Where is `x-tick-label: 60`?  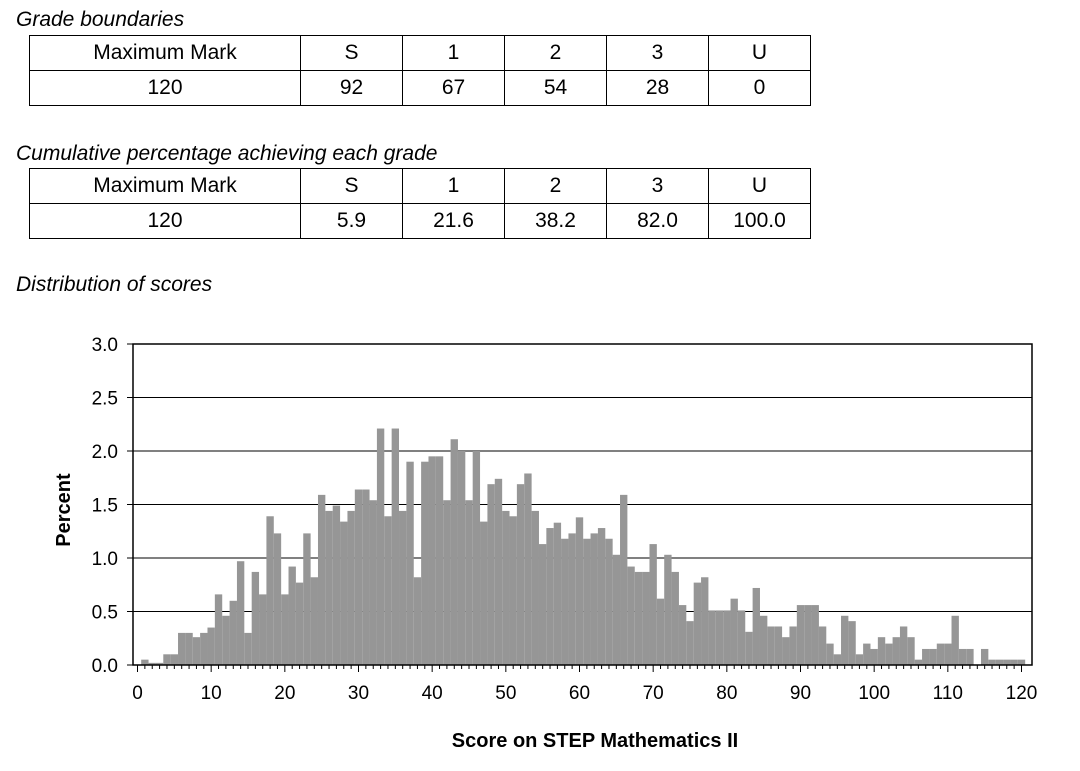 x-tick-label: 60 is located at coordinates (579, 693).